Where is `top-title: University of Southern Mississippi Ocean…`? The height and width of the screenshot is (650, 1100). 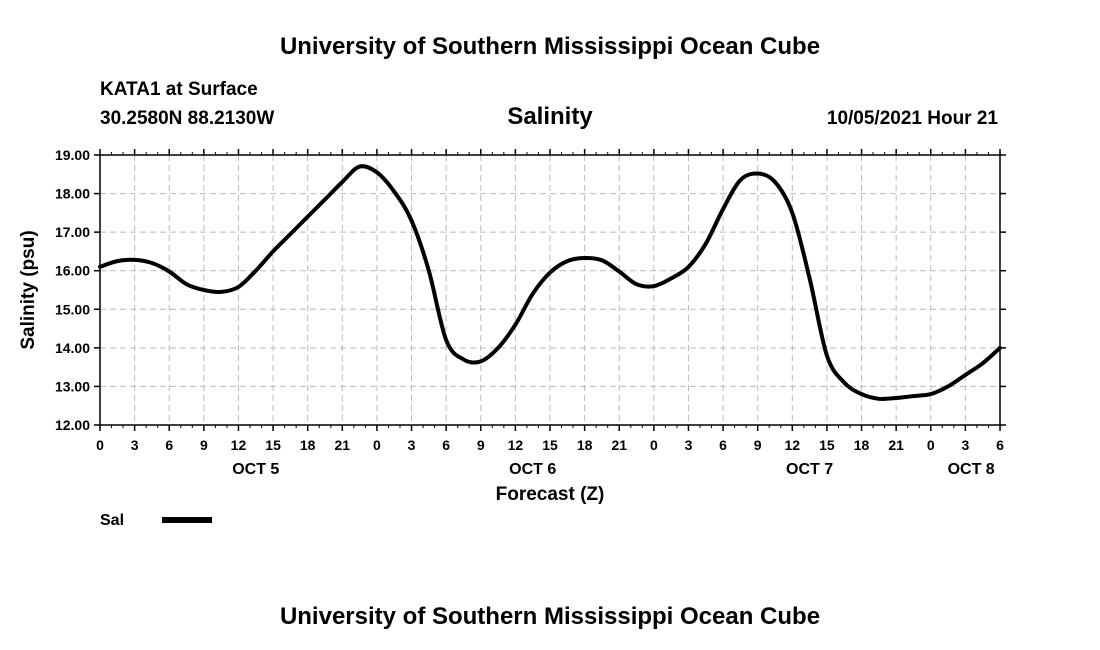
top-title: University of Southern Mississippi Ocean… is located at coordinates (550, 46).